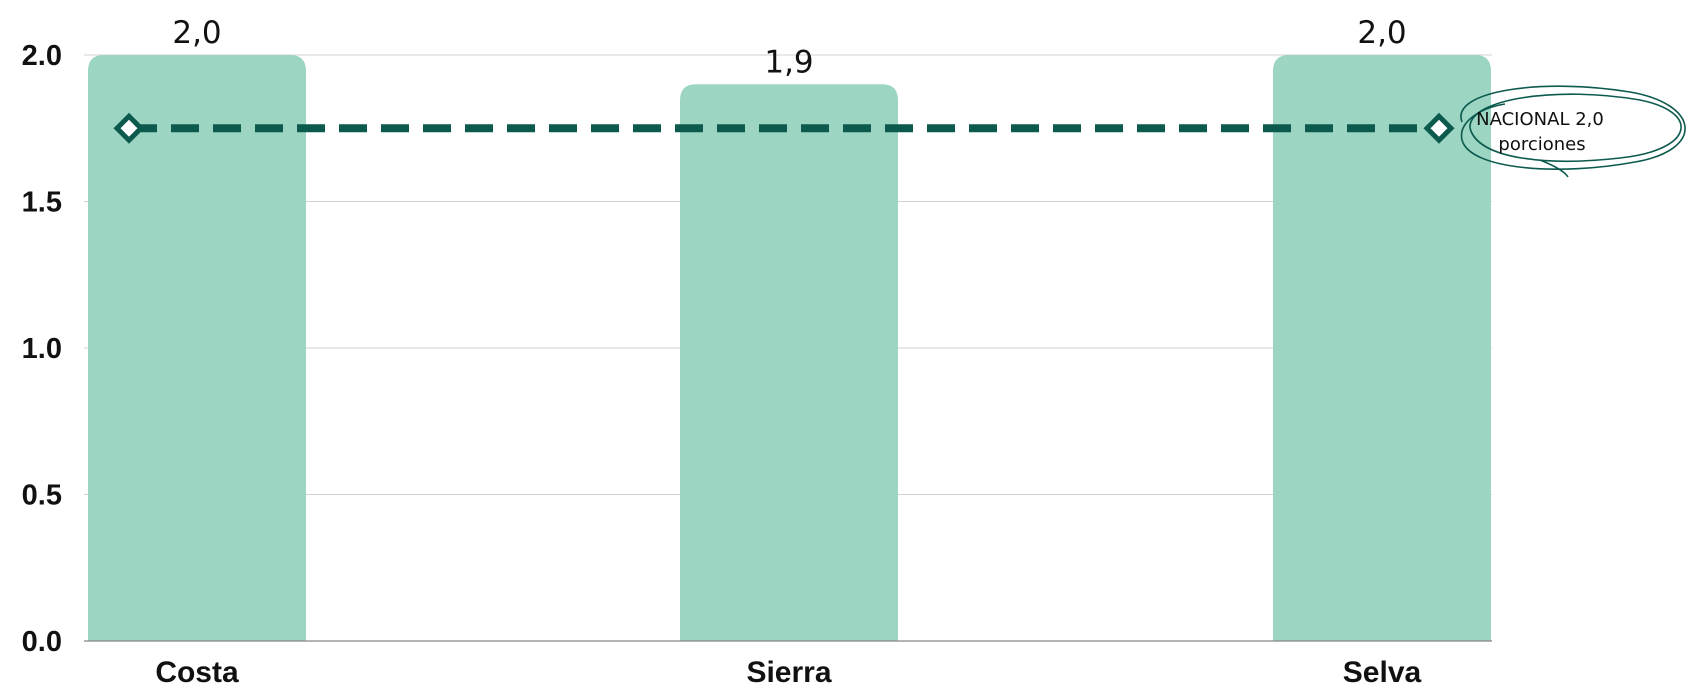 The image size is (1691, 686). Describe the element at coordinates (788, 62) in the screenshot. I see `data-label: 1,9` at that location.